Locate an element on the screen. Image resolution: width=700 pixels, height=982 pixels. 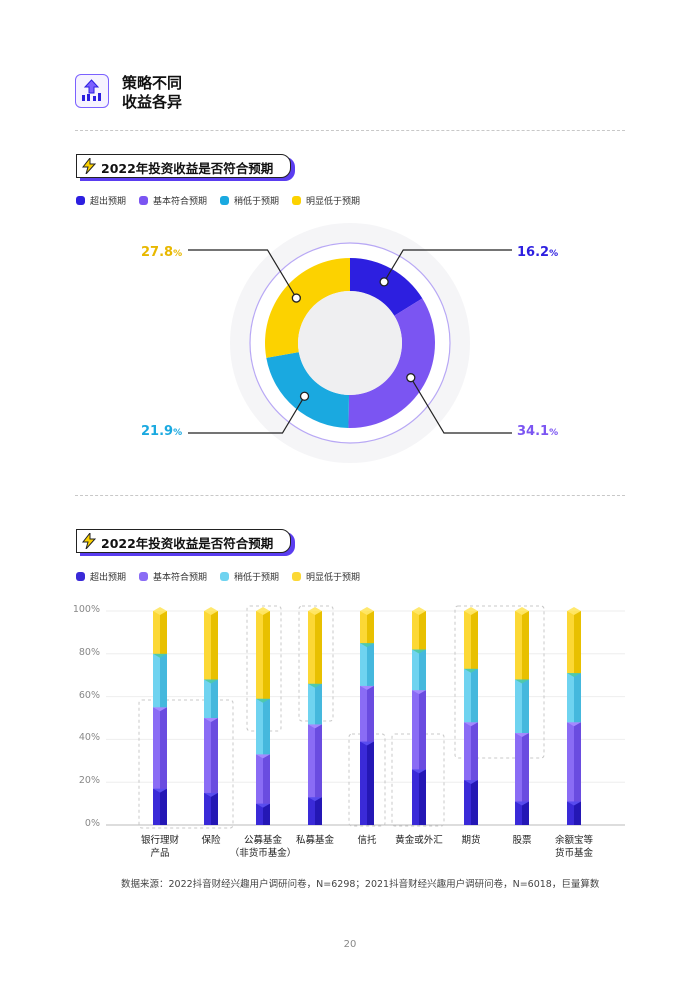
x-tick-label: 银行理财 产品 is located at coordinates (159, 847).